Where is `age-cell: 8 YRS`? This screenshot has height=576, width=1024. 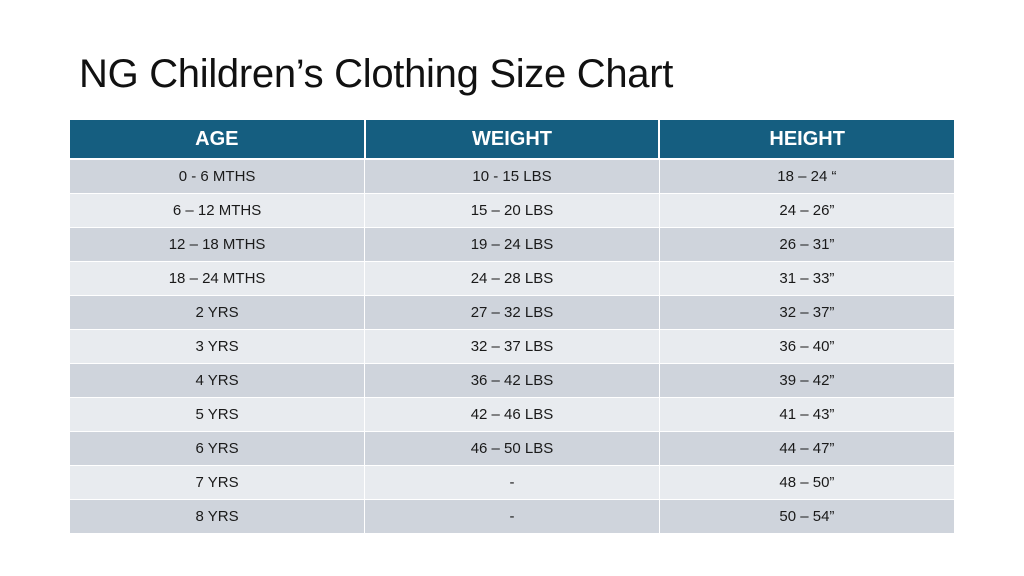
age-cell: 8 YRS is located at coordinates (218, 516).